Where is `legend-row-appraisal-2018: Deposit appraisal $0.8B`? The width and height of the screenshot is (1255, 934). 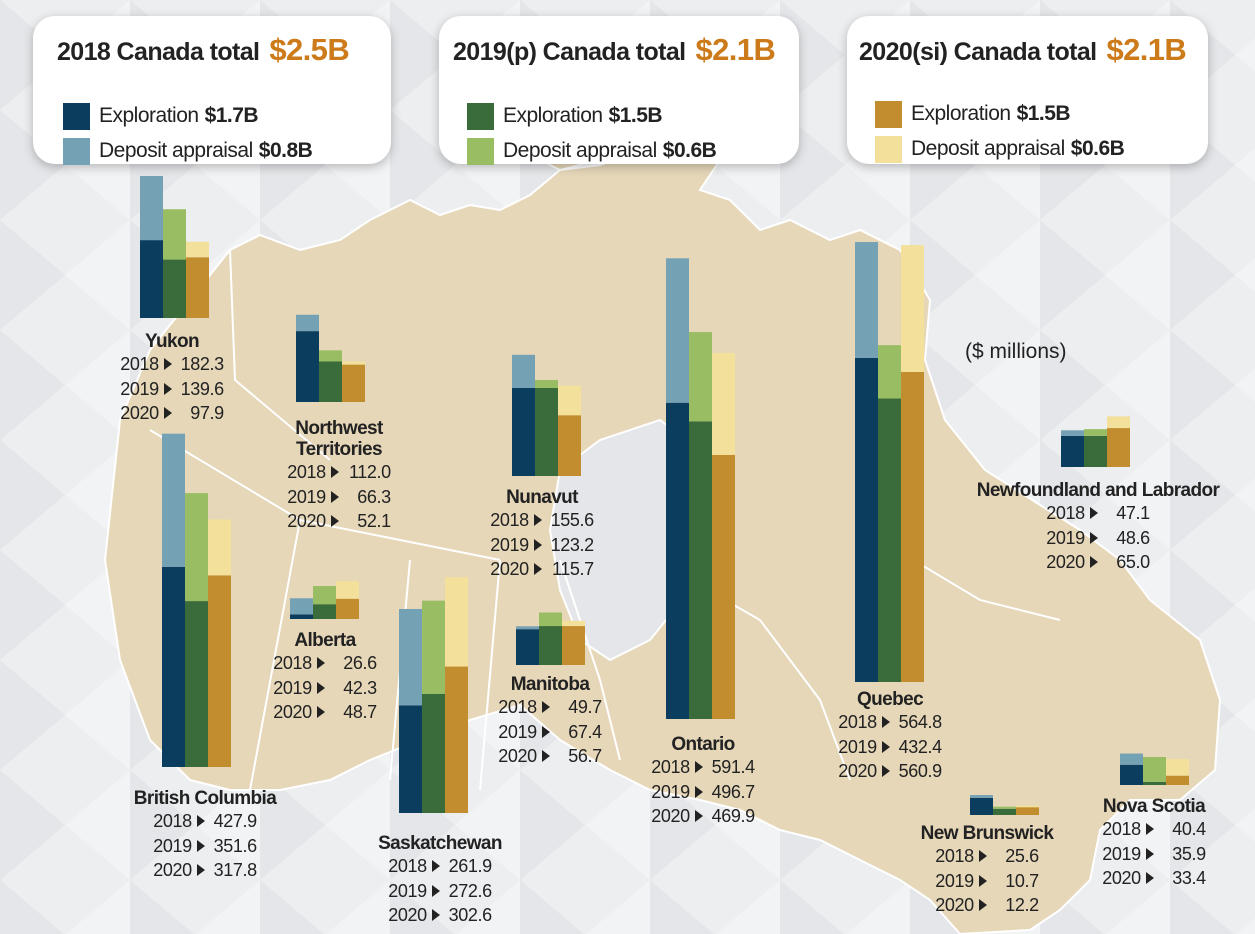 legend-row-appraisal-2018: Deposit appraisal $0.8B is located at coordinates (188, 151).